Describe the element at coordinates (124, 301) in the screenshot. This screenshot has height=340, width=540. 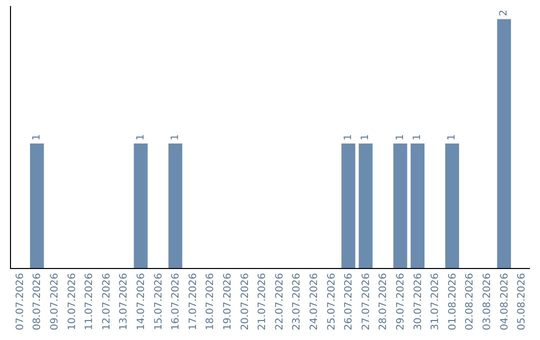
I see `x-tick-label: 13.07.2026` at that location.